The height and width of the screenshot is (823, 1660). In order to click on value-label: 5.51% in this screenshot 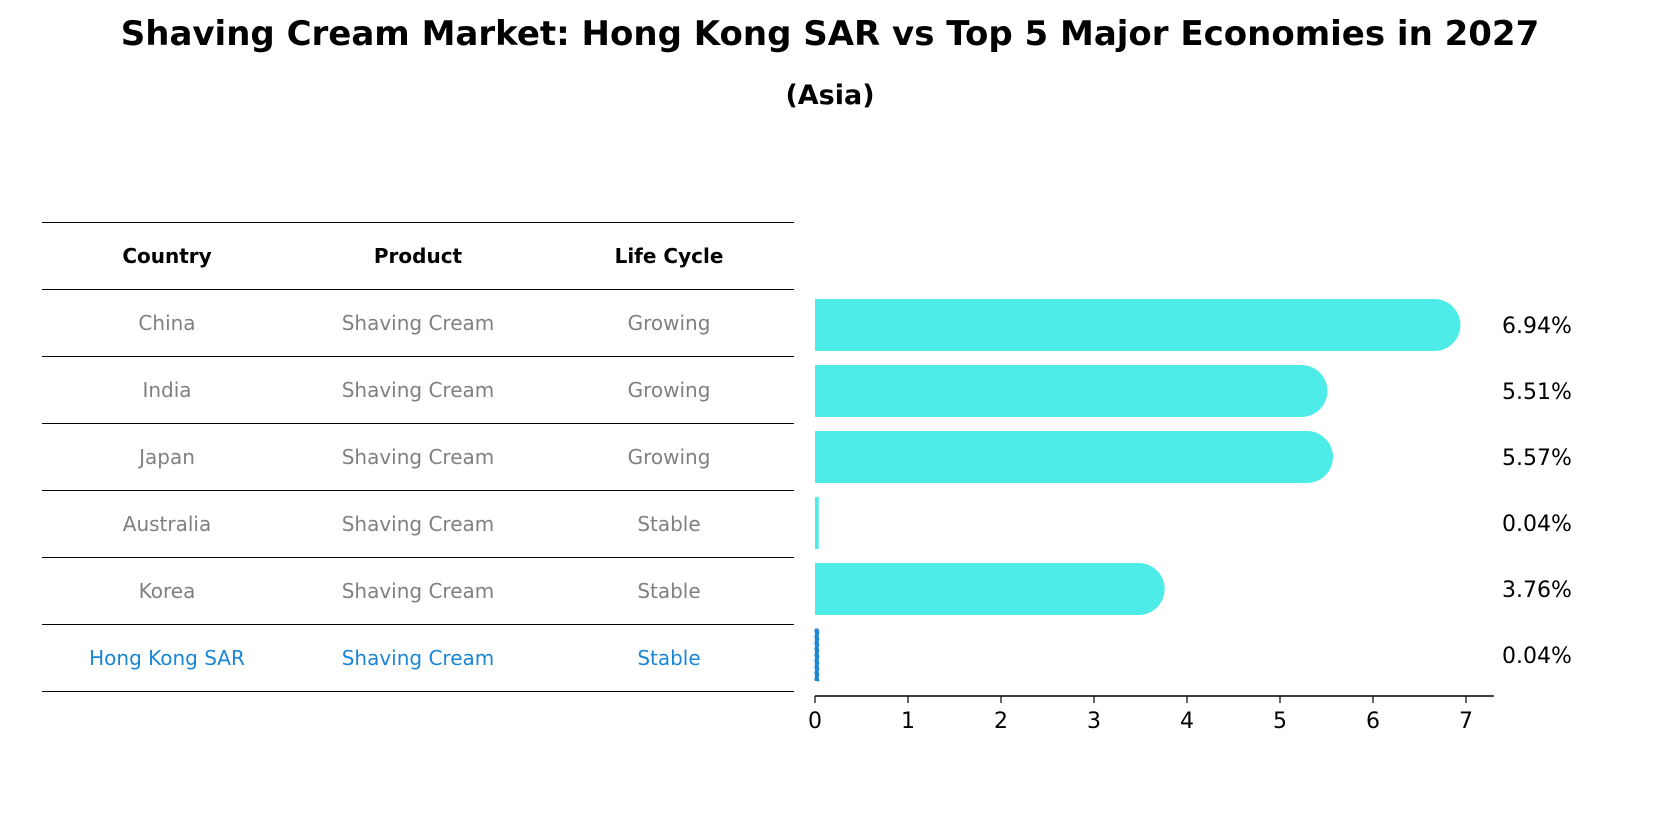, I will do `click(1537, 392)`.